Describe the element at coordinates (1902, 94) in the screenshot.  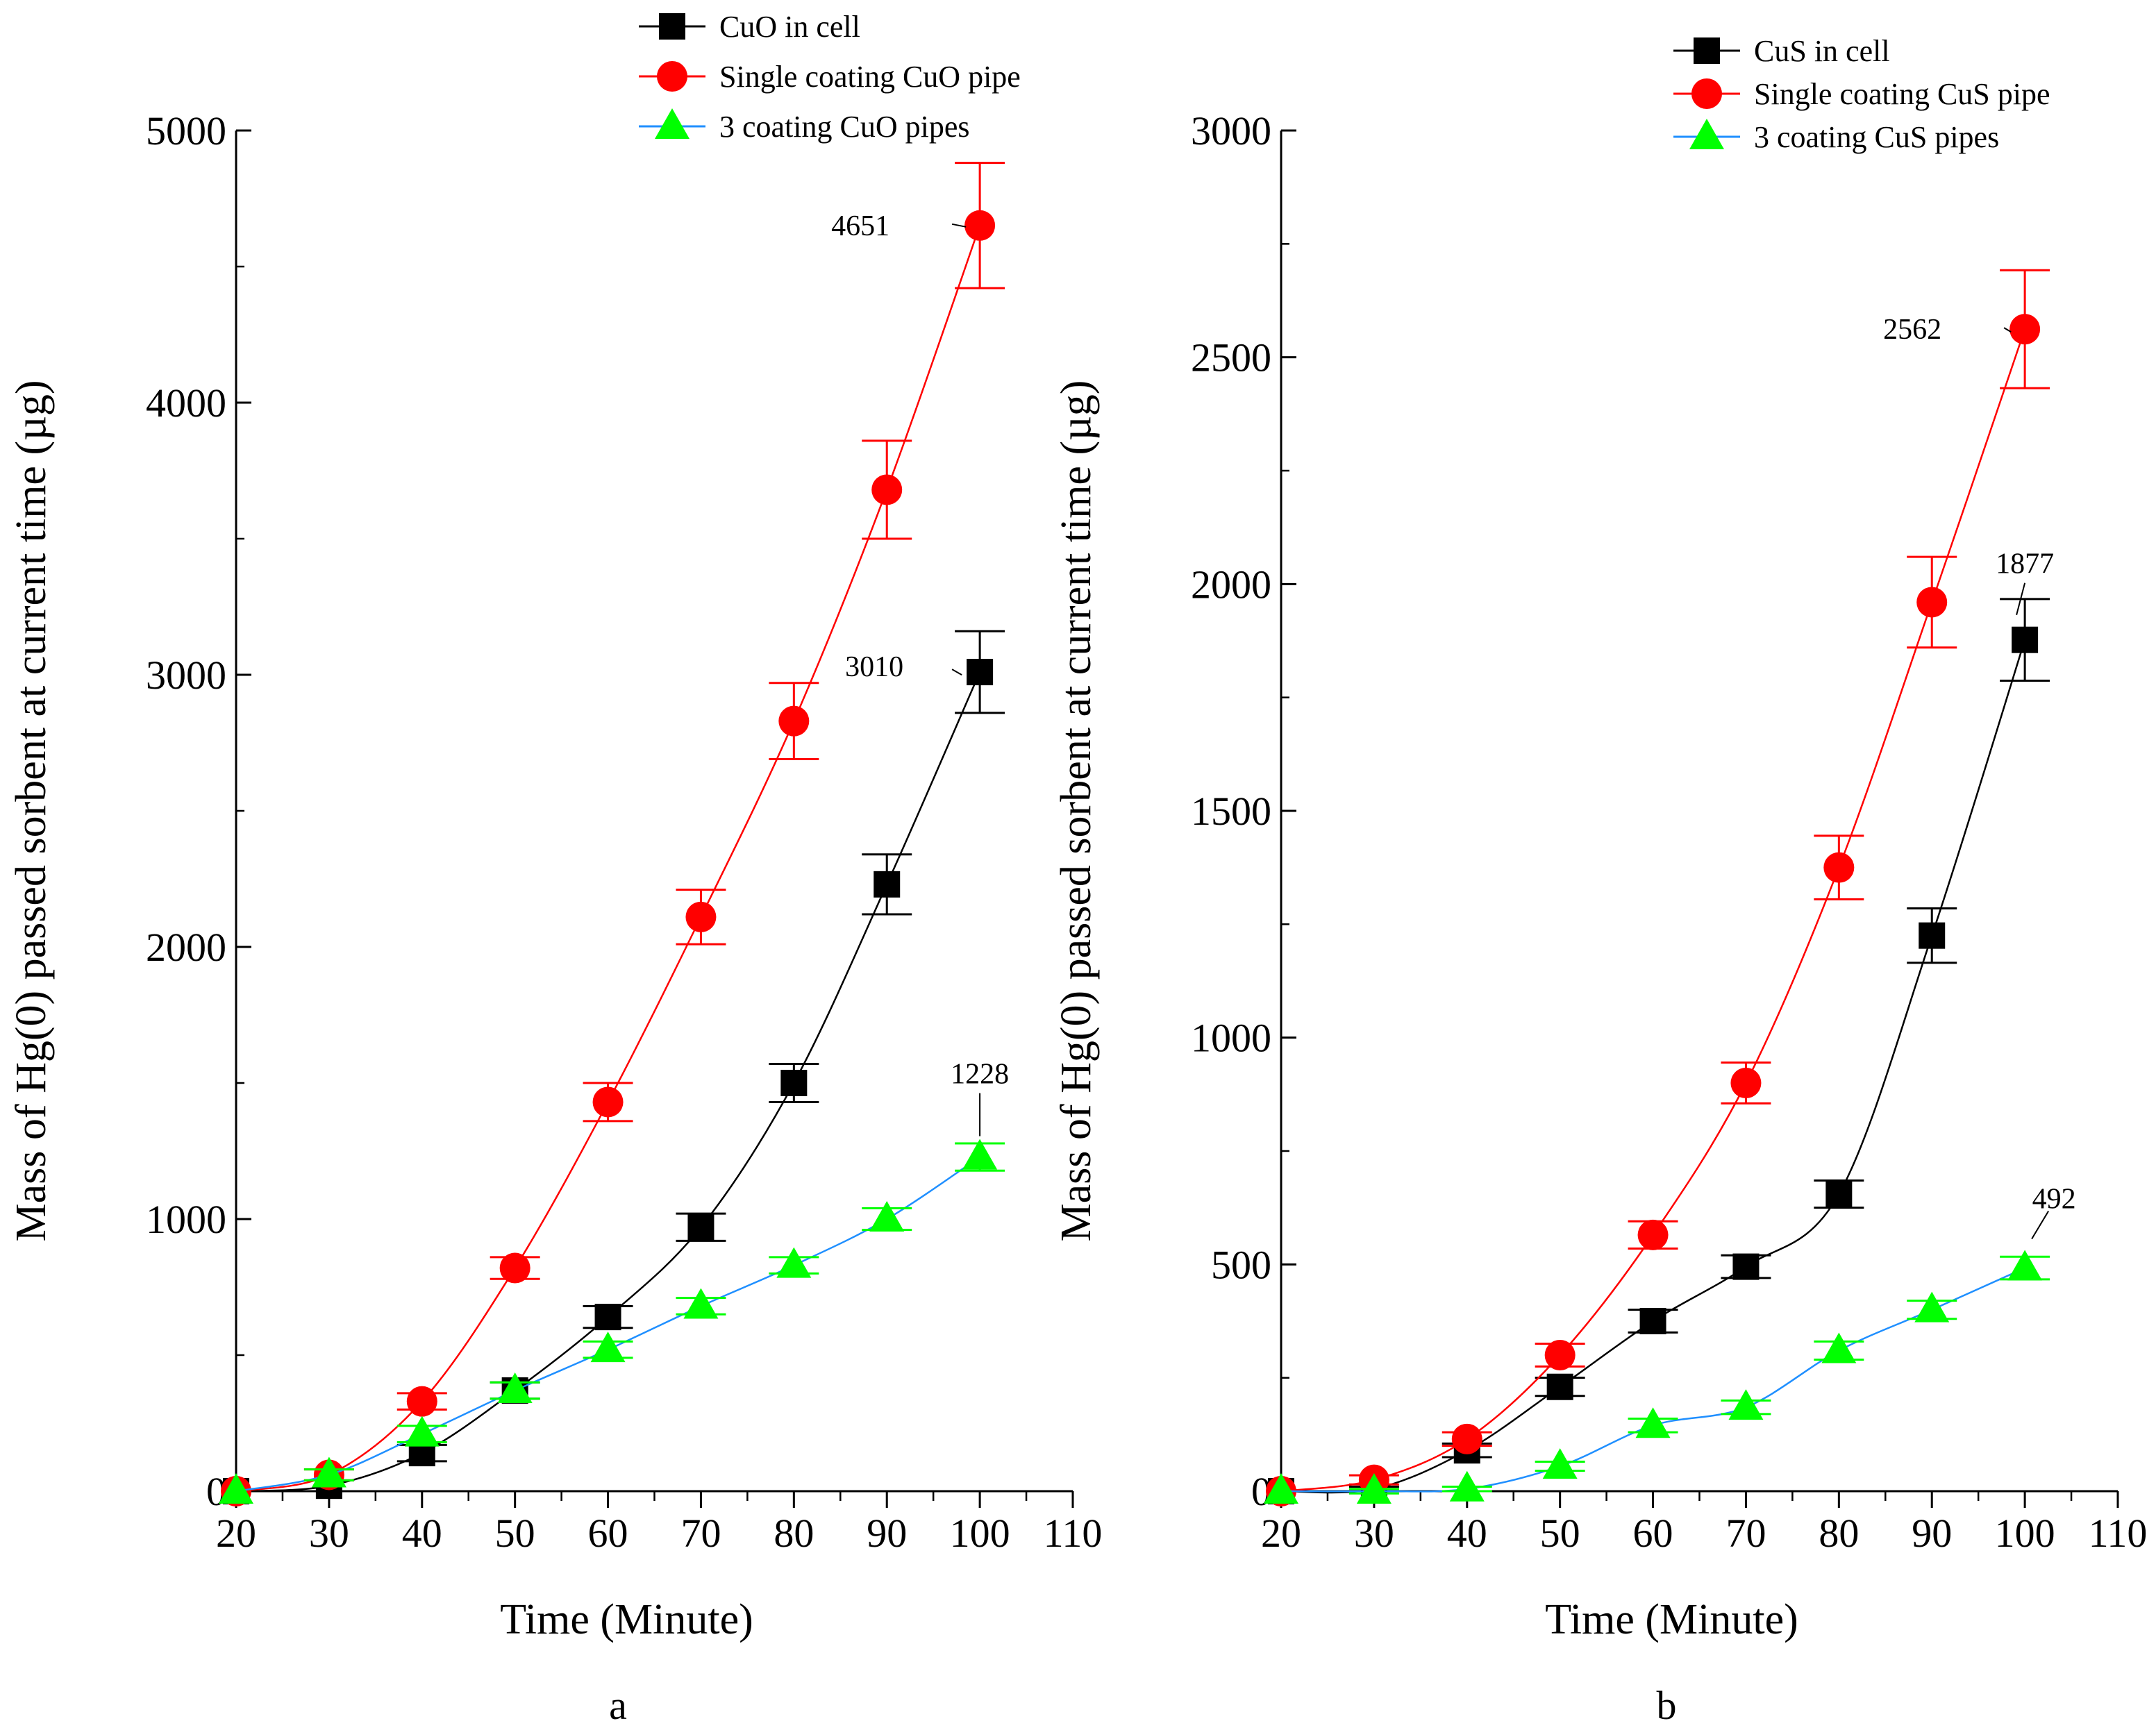
I see `legend-label: Single coating CuS pipe` at that location.